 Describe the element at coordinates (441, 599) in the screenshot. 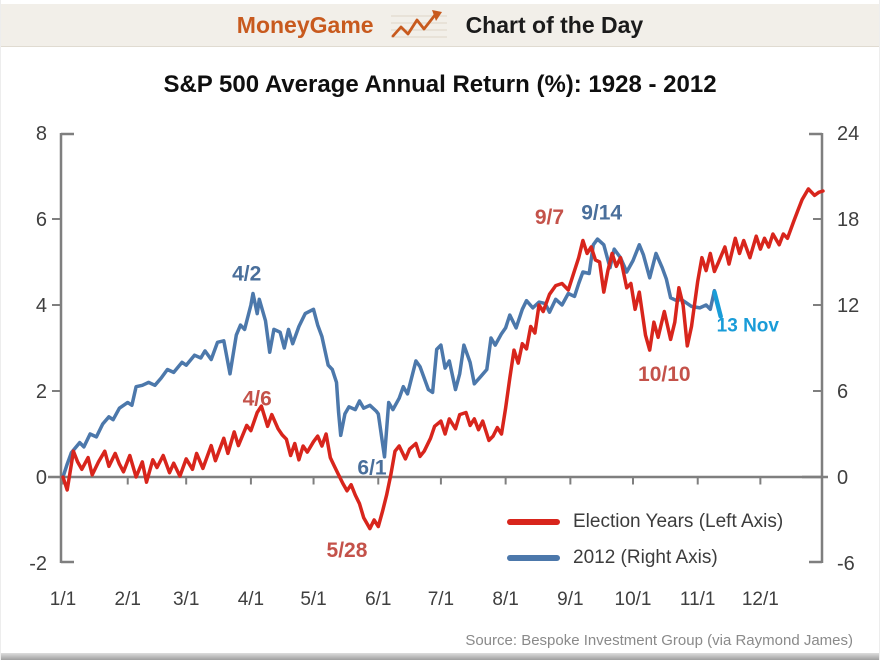

I see `x-axis-tick-label: 7/1` at that location.